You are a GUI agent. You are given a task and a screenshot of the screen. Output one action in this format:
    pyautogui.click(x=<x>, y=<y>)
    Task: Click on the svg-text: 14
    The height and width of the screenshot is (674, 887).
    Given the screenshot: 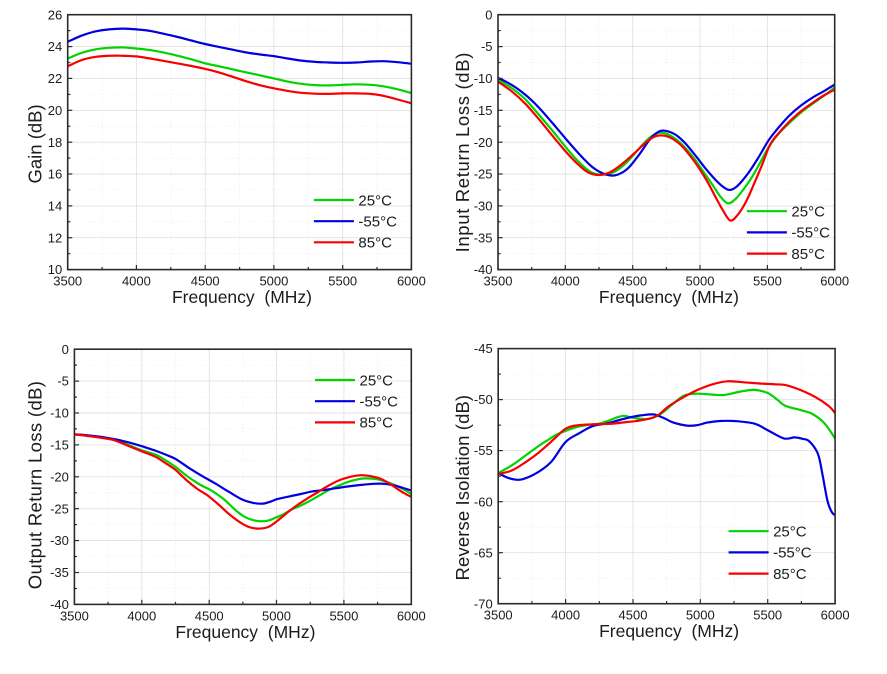 What is the action you would take?
    pyautogui.click(x=55, y=206)
    